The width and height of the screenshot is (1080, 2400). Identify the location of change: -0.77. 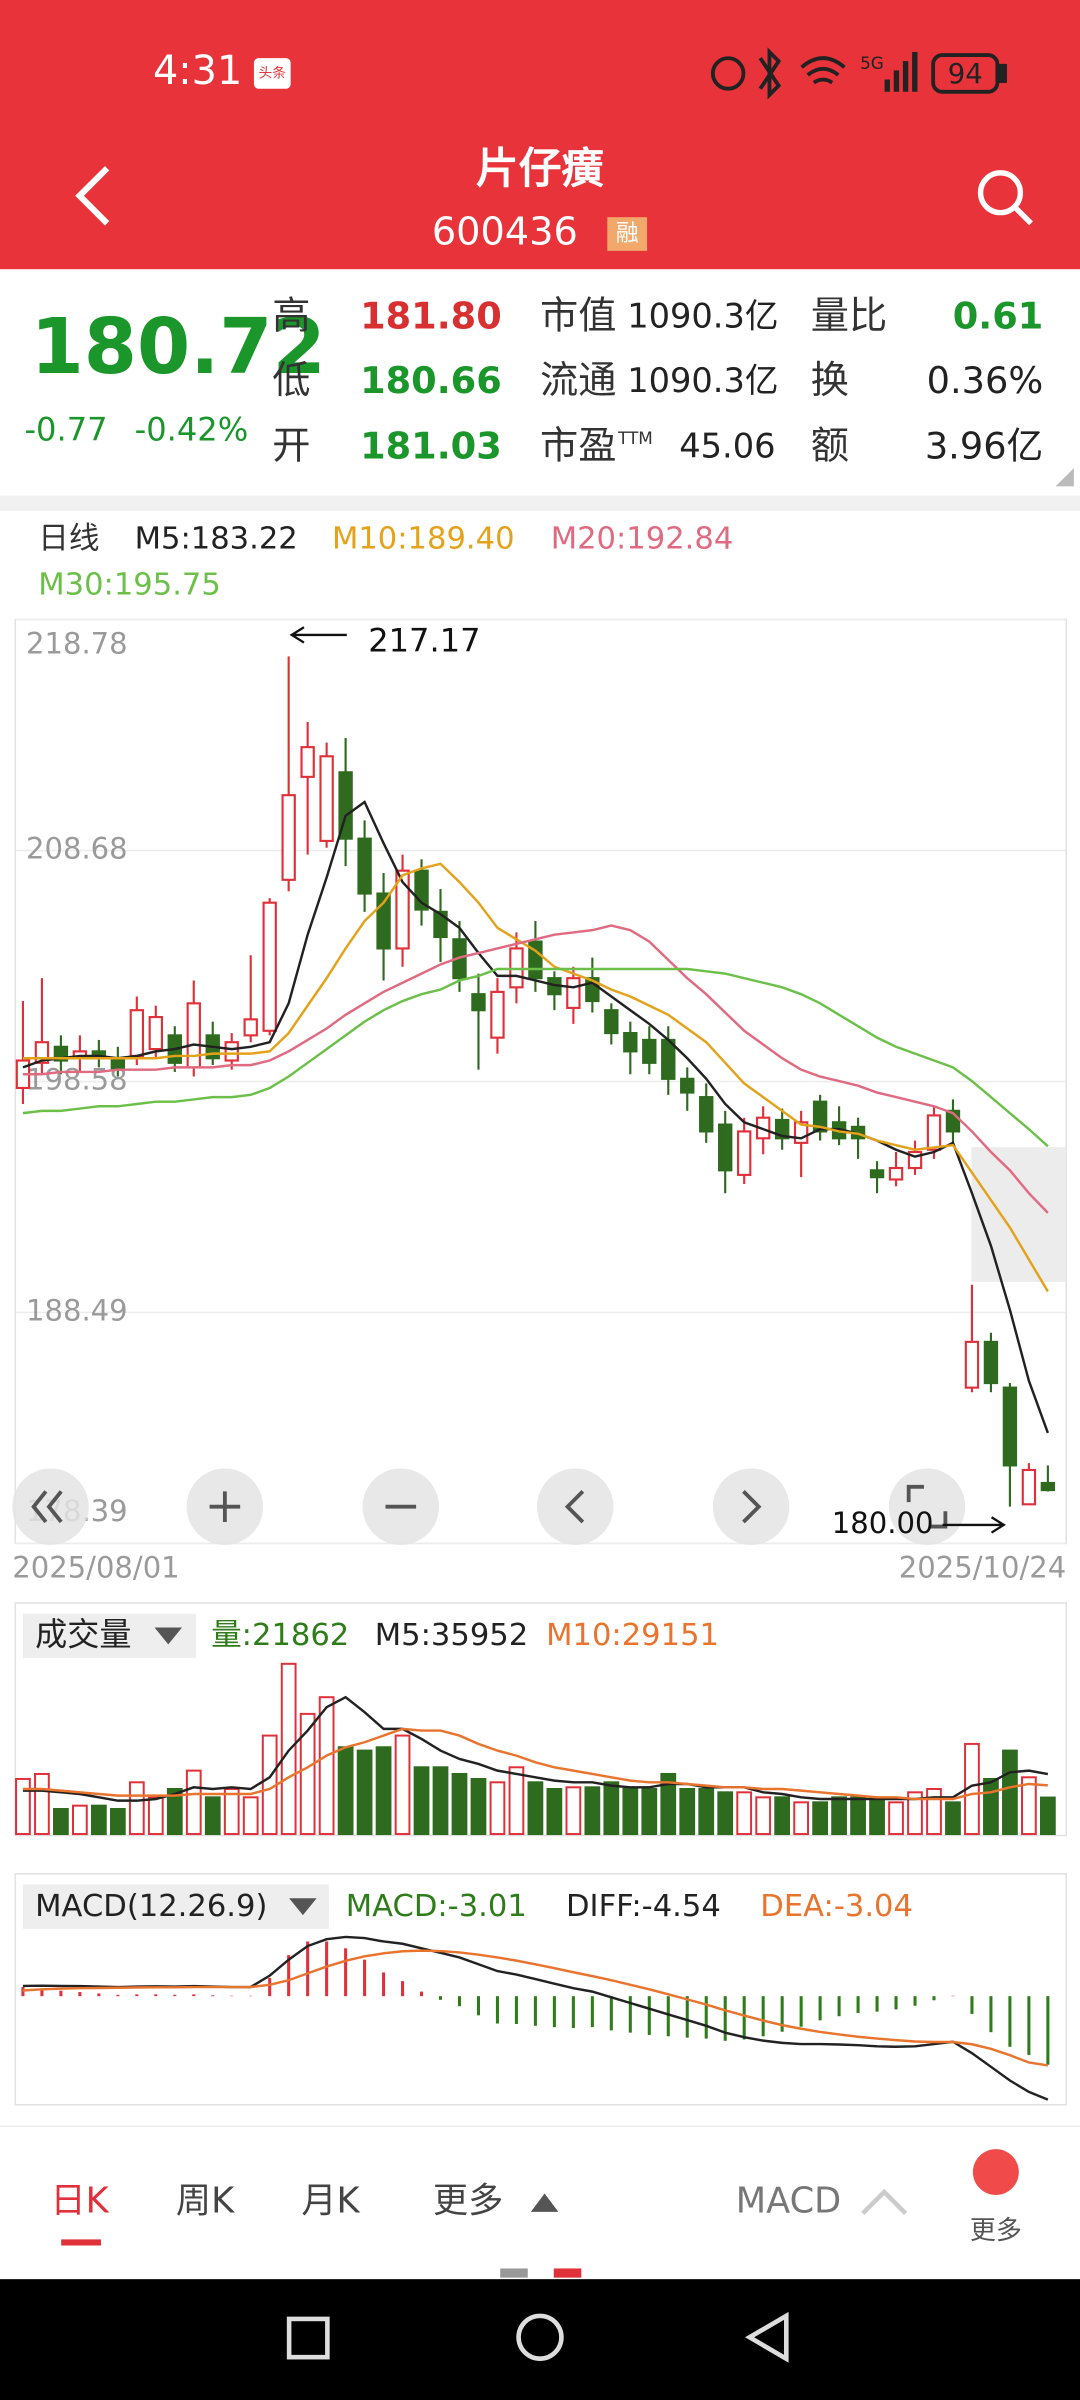
(65, 429).